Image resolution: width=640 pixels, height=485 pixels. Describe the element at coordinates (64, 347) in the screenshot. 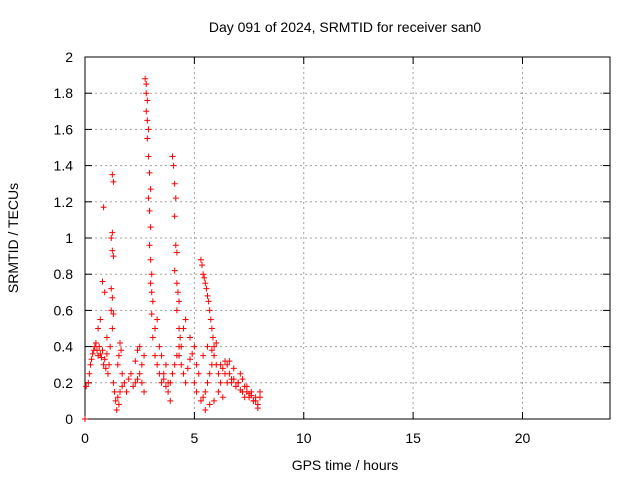

I see `y-tick-label: 0.4` at that location.